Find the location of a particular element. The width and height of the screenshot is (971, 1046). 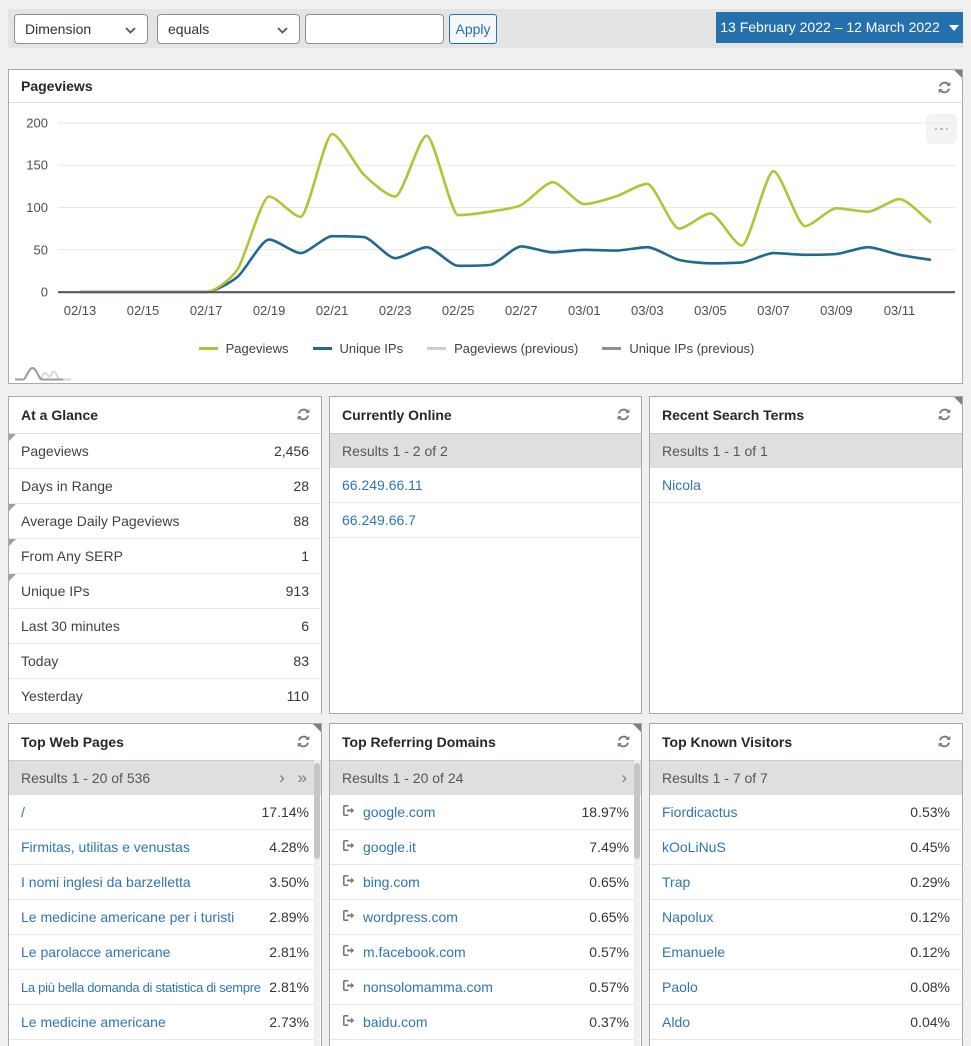

svg-text: 02/23 is located at coordinates (395, 310).